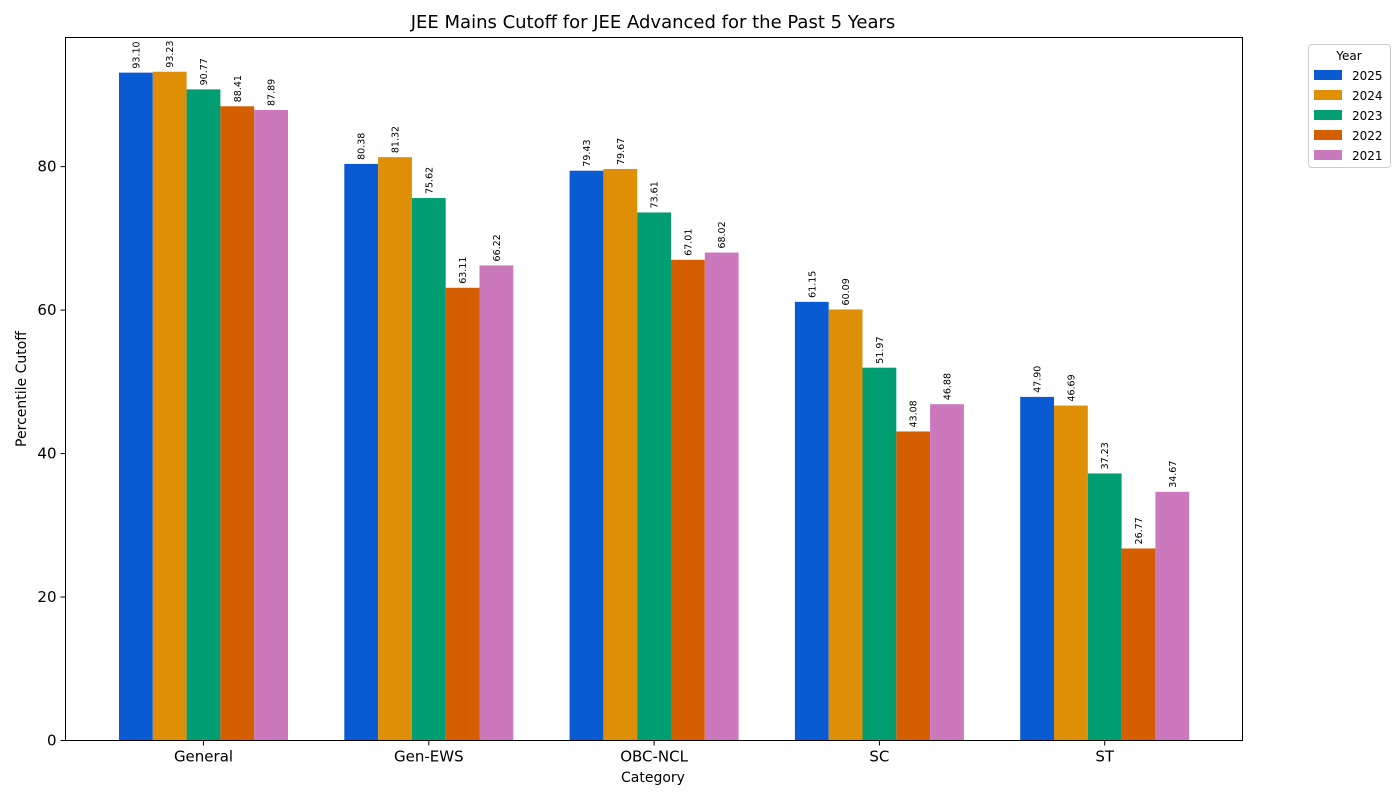  I want to click on bar-value-label: 26.77, so click(1139, 530).